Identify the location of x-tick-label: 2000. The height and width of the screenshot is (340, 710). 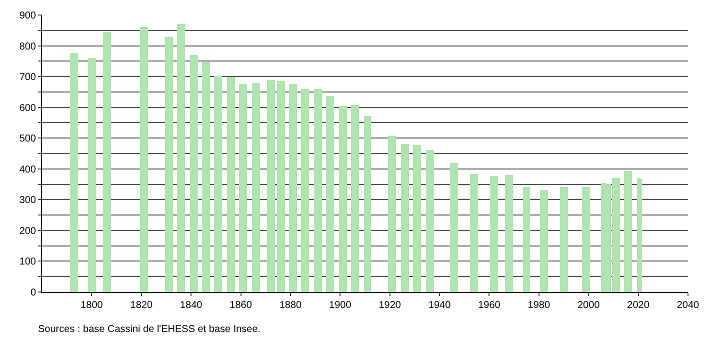
(588, 305).